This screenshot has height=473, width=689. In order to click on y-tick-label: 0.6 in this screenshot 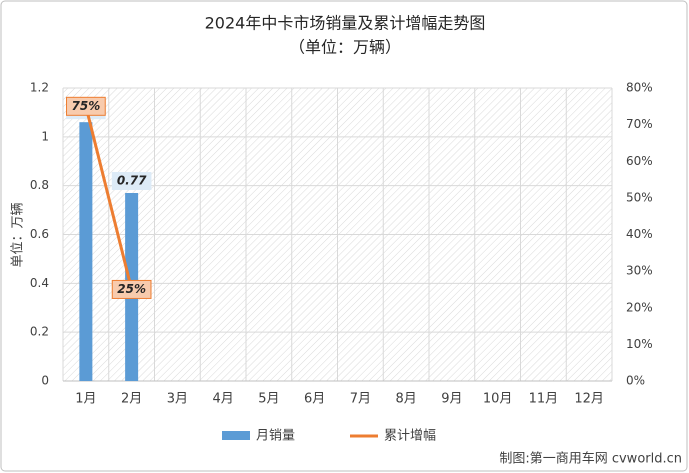, I will do `click(39, 234)`.